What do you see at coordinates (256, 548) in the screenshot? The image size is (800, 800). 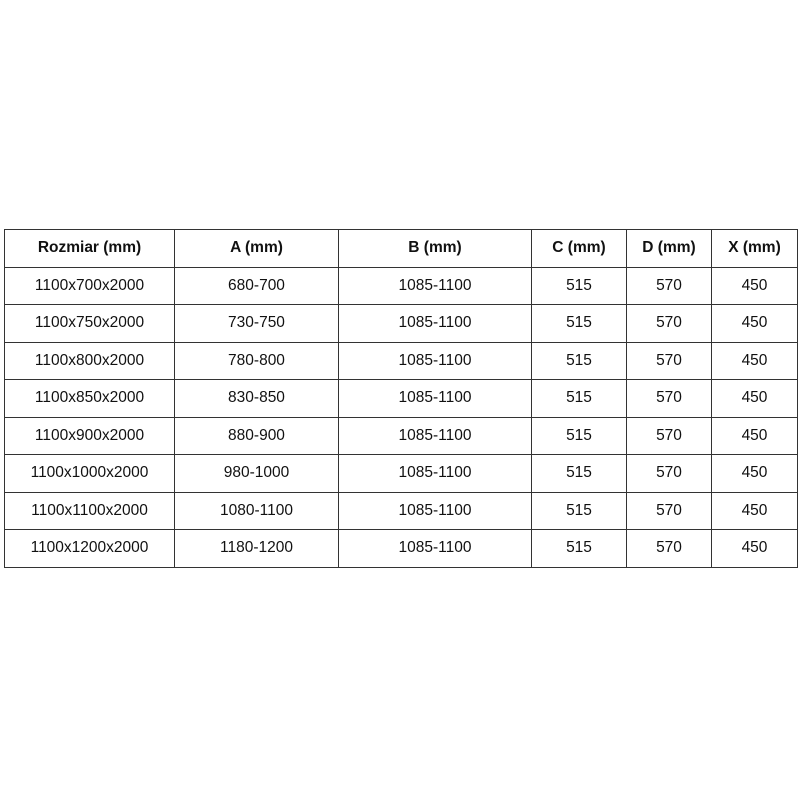 I see `table-cell: 1180-1200` at bounding box center [256, 548].